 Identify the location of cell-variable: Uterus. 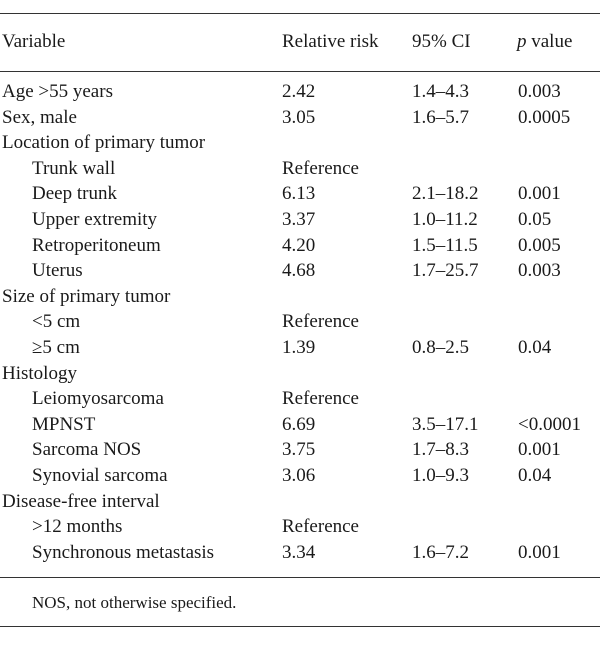
(57, 271).